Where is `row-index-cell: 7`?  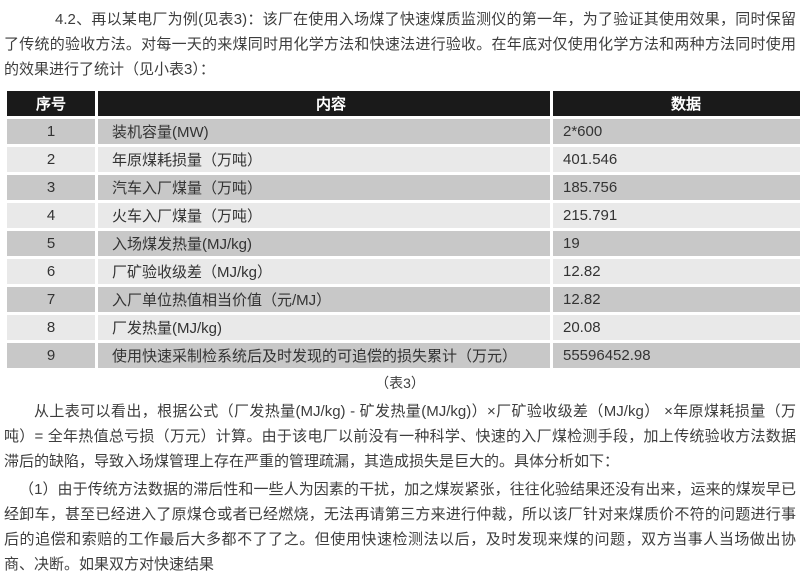 row-index-cell: 7 is located at coordinates (51, 299).